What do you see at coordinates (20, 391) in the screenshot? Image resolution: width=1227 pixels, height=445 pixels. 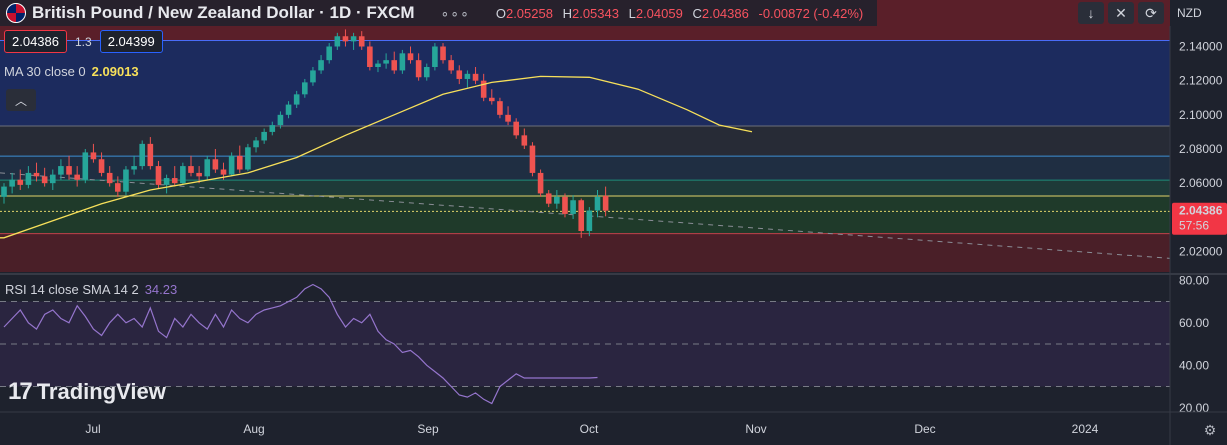 I see `logo-mark: 17` at bounding box center [20, 391].